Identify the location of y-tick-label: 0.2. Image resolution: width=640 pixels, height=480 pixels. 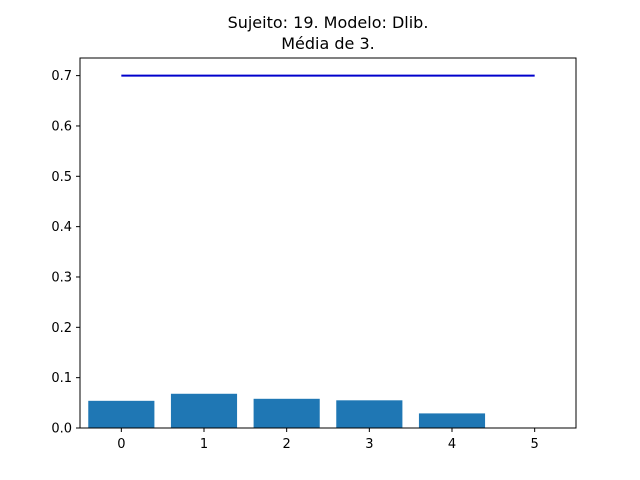
(61, 328).